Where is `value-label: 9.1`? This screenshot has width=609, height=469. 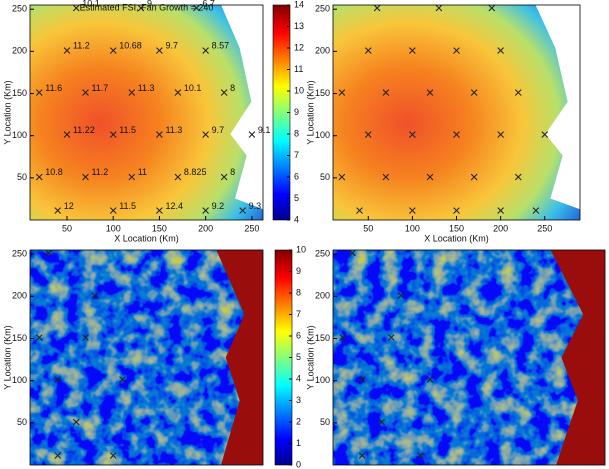
value-label: 9.1 is located at coordinates (264, 130).